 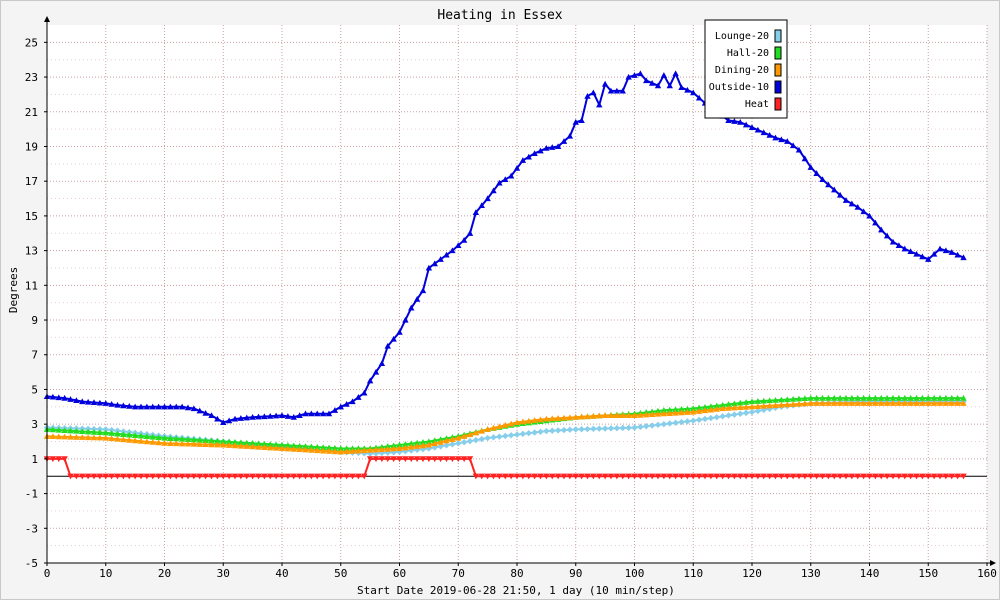 What do you see at coordinates (575, 573) in the screenshot?
I see `x-tick-label: 90` at bounding box center [575, 573].